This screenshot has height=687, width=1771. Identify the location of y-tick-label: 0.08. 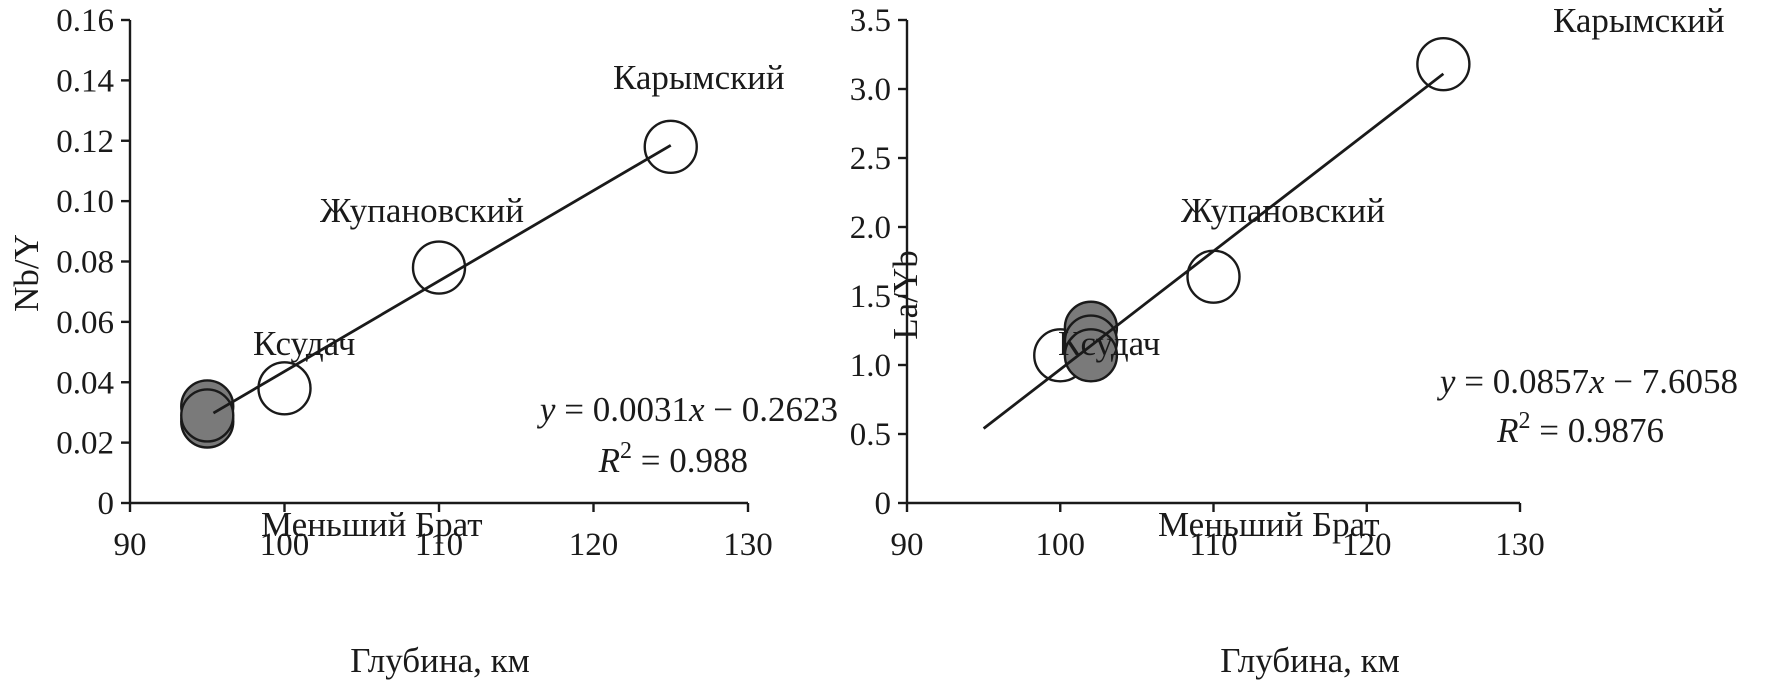
(85, 263).